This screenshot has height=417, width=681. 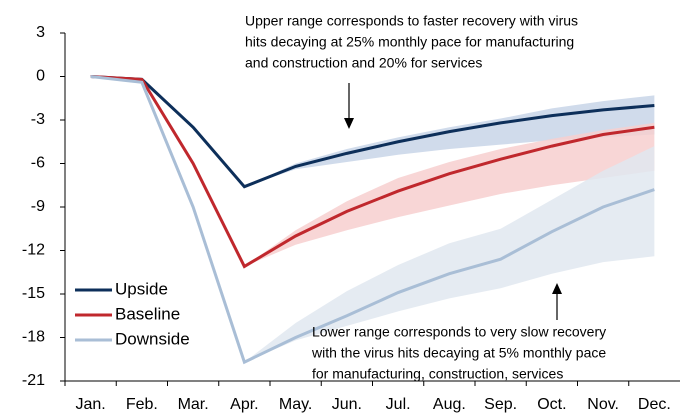 What do you see at coordinates (398, 404) in the screenshot?
I see `x-tick-label: Jul.` at bounding box center [398, 404].